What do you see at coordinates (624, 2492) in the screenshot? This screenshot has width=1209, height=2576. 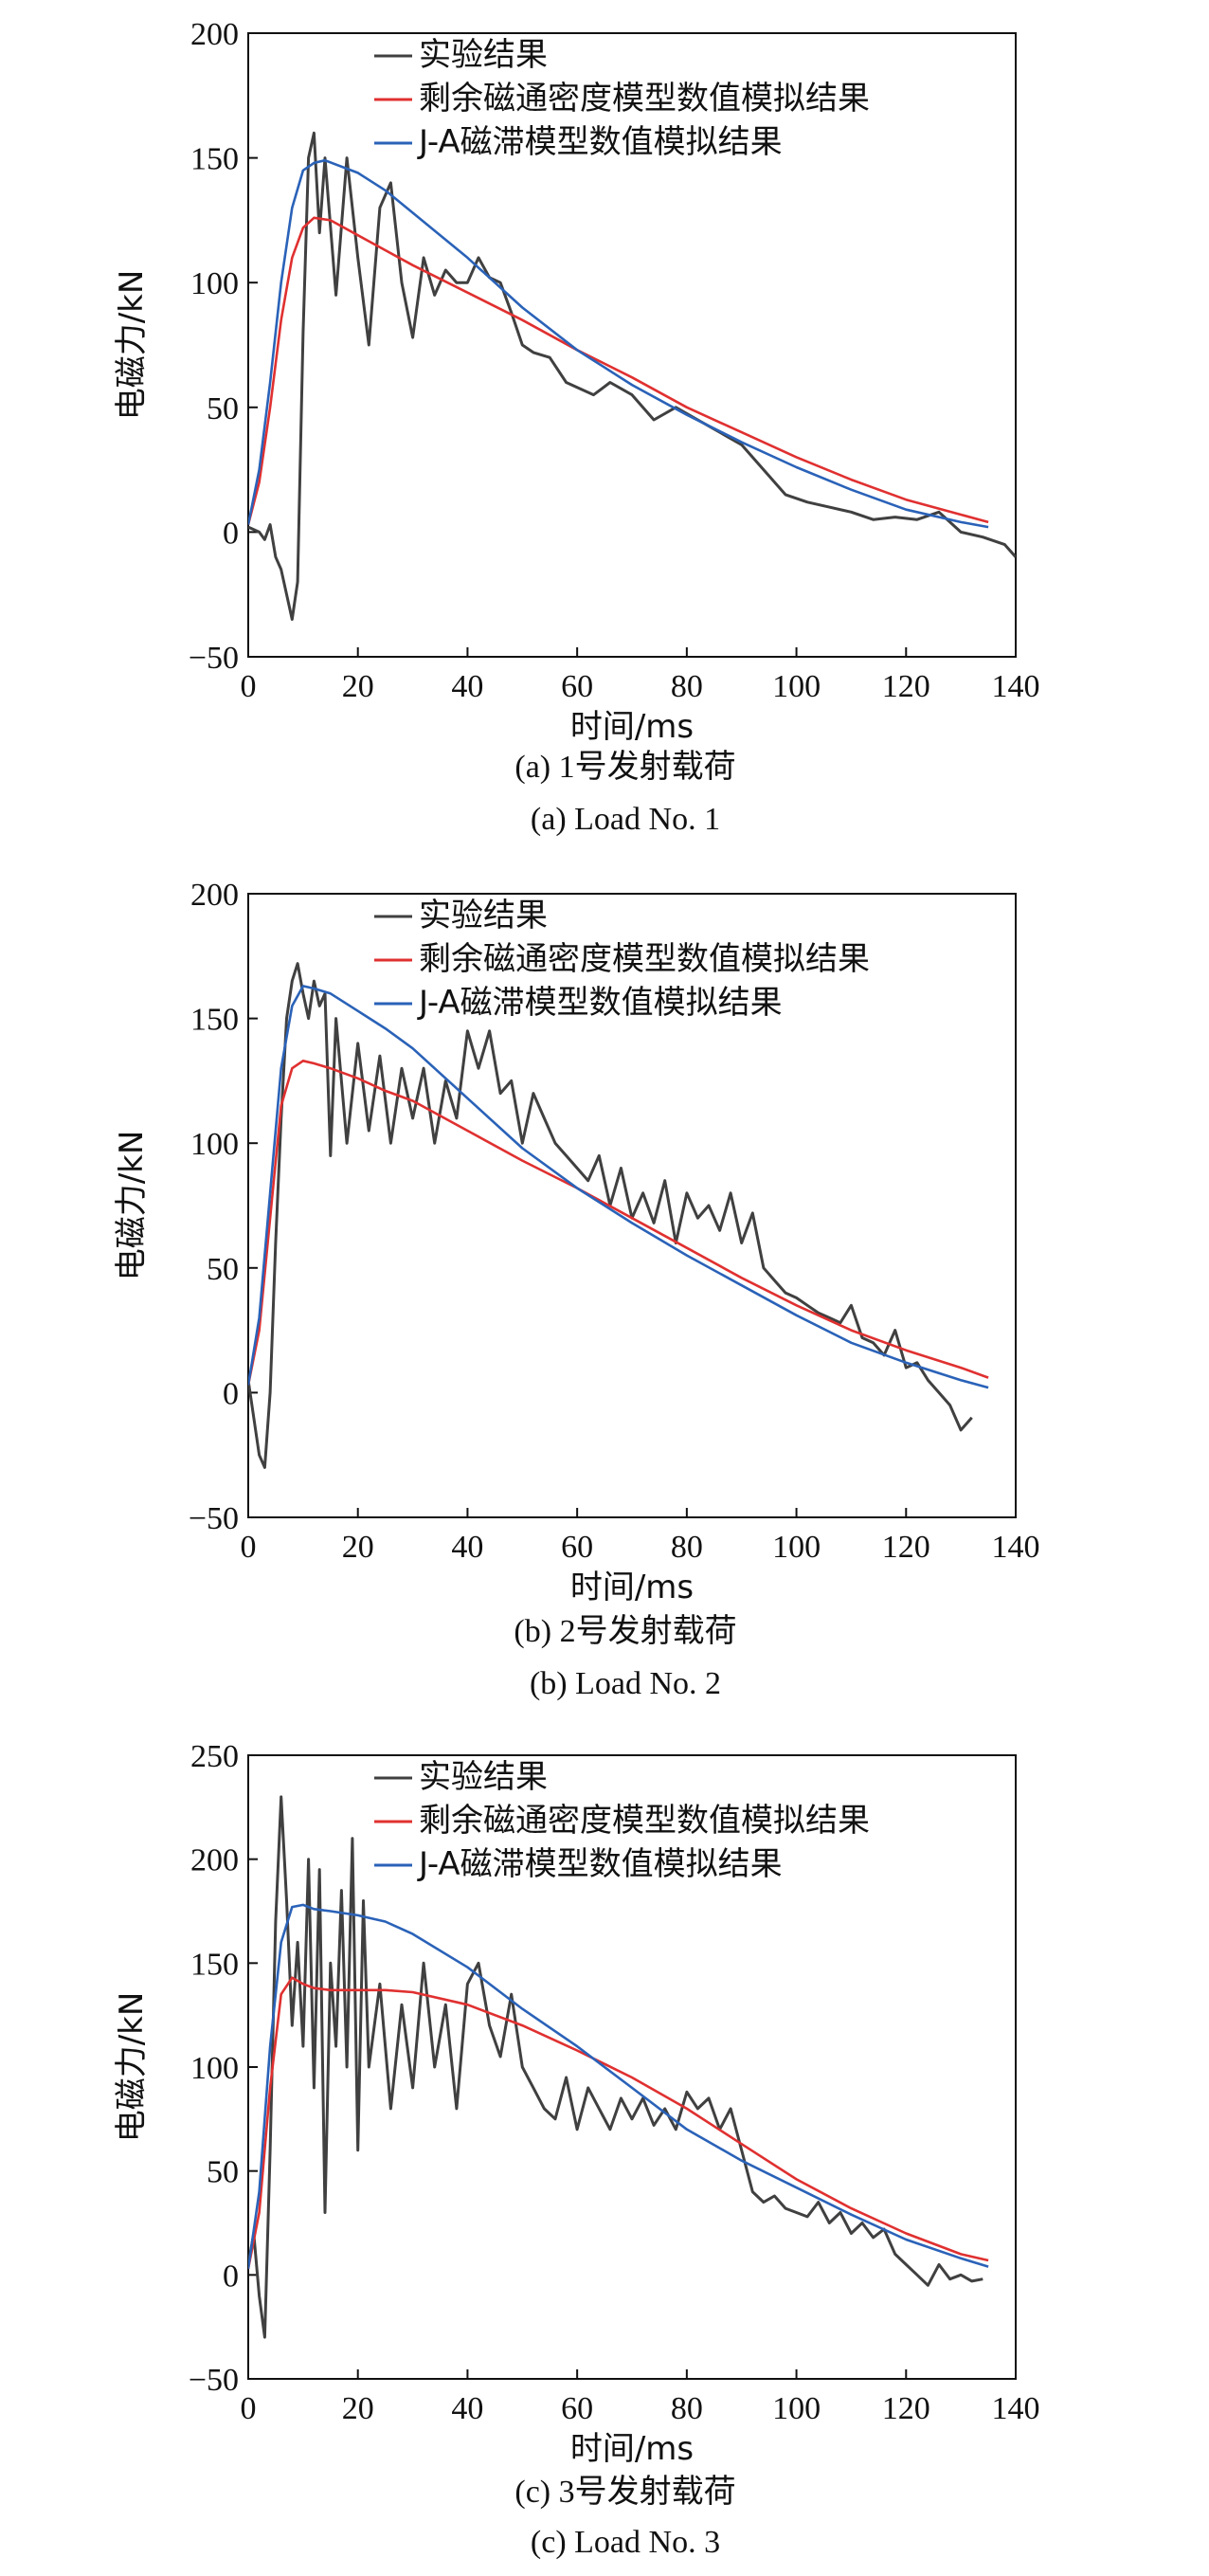 I see `caption-cn: (c) 3号发射载荷` at bounding box center [624, 2492].